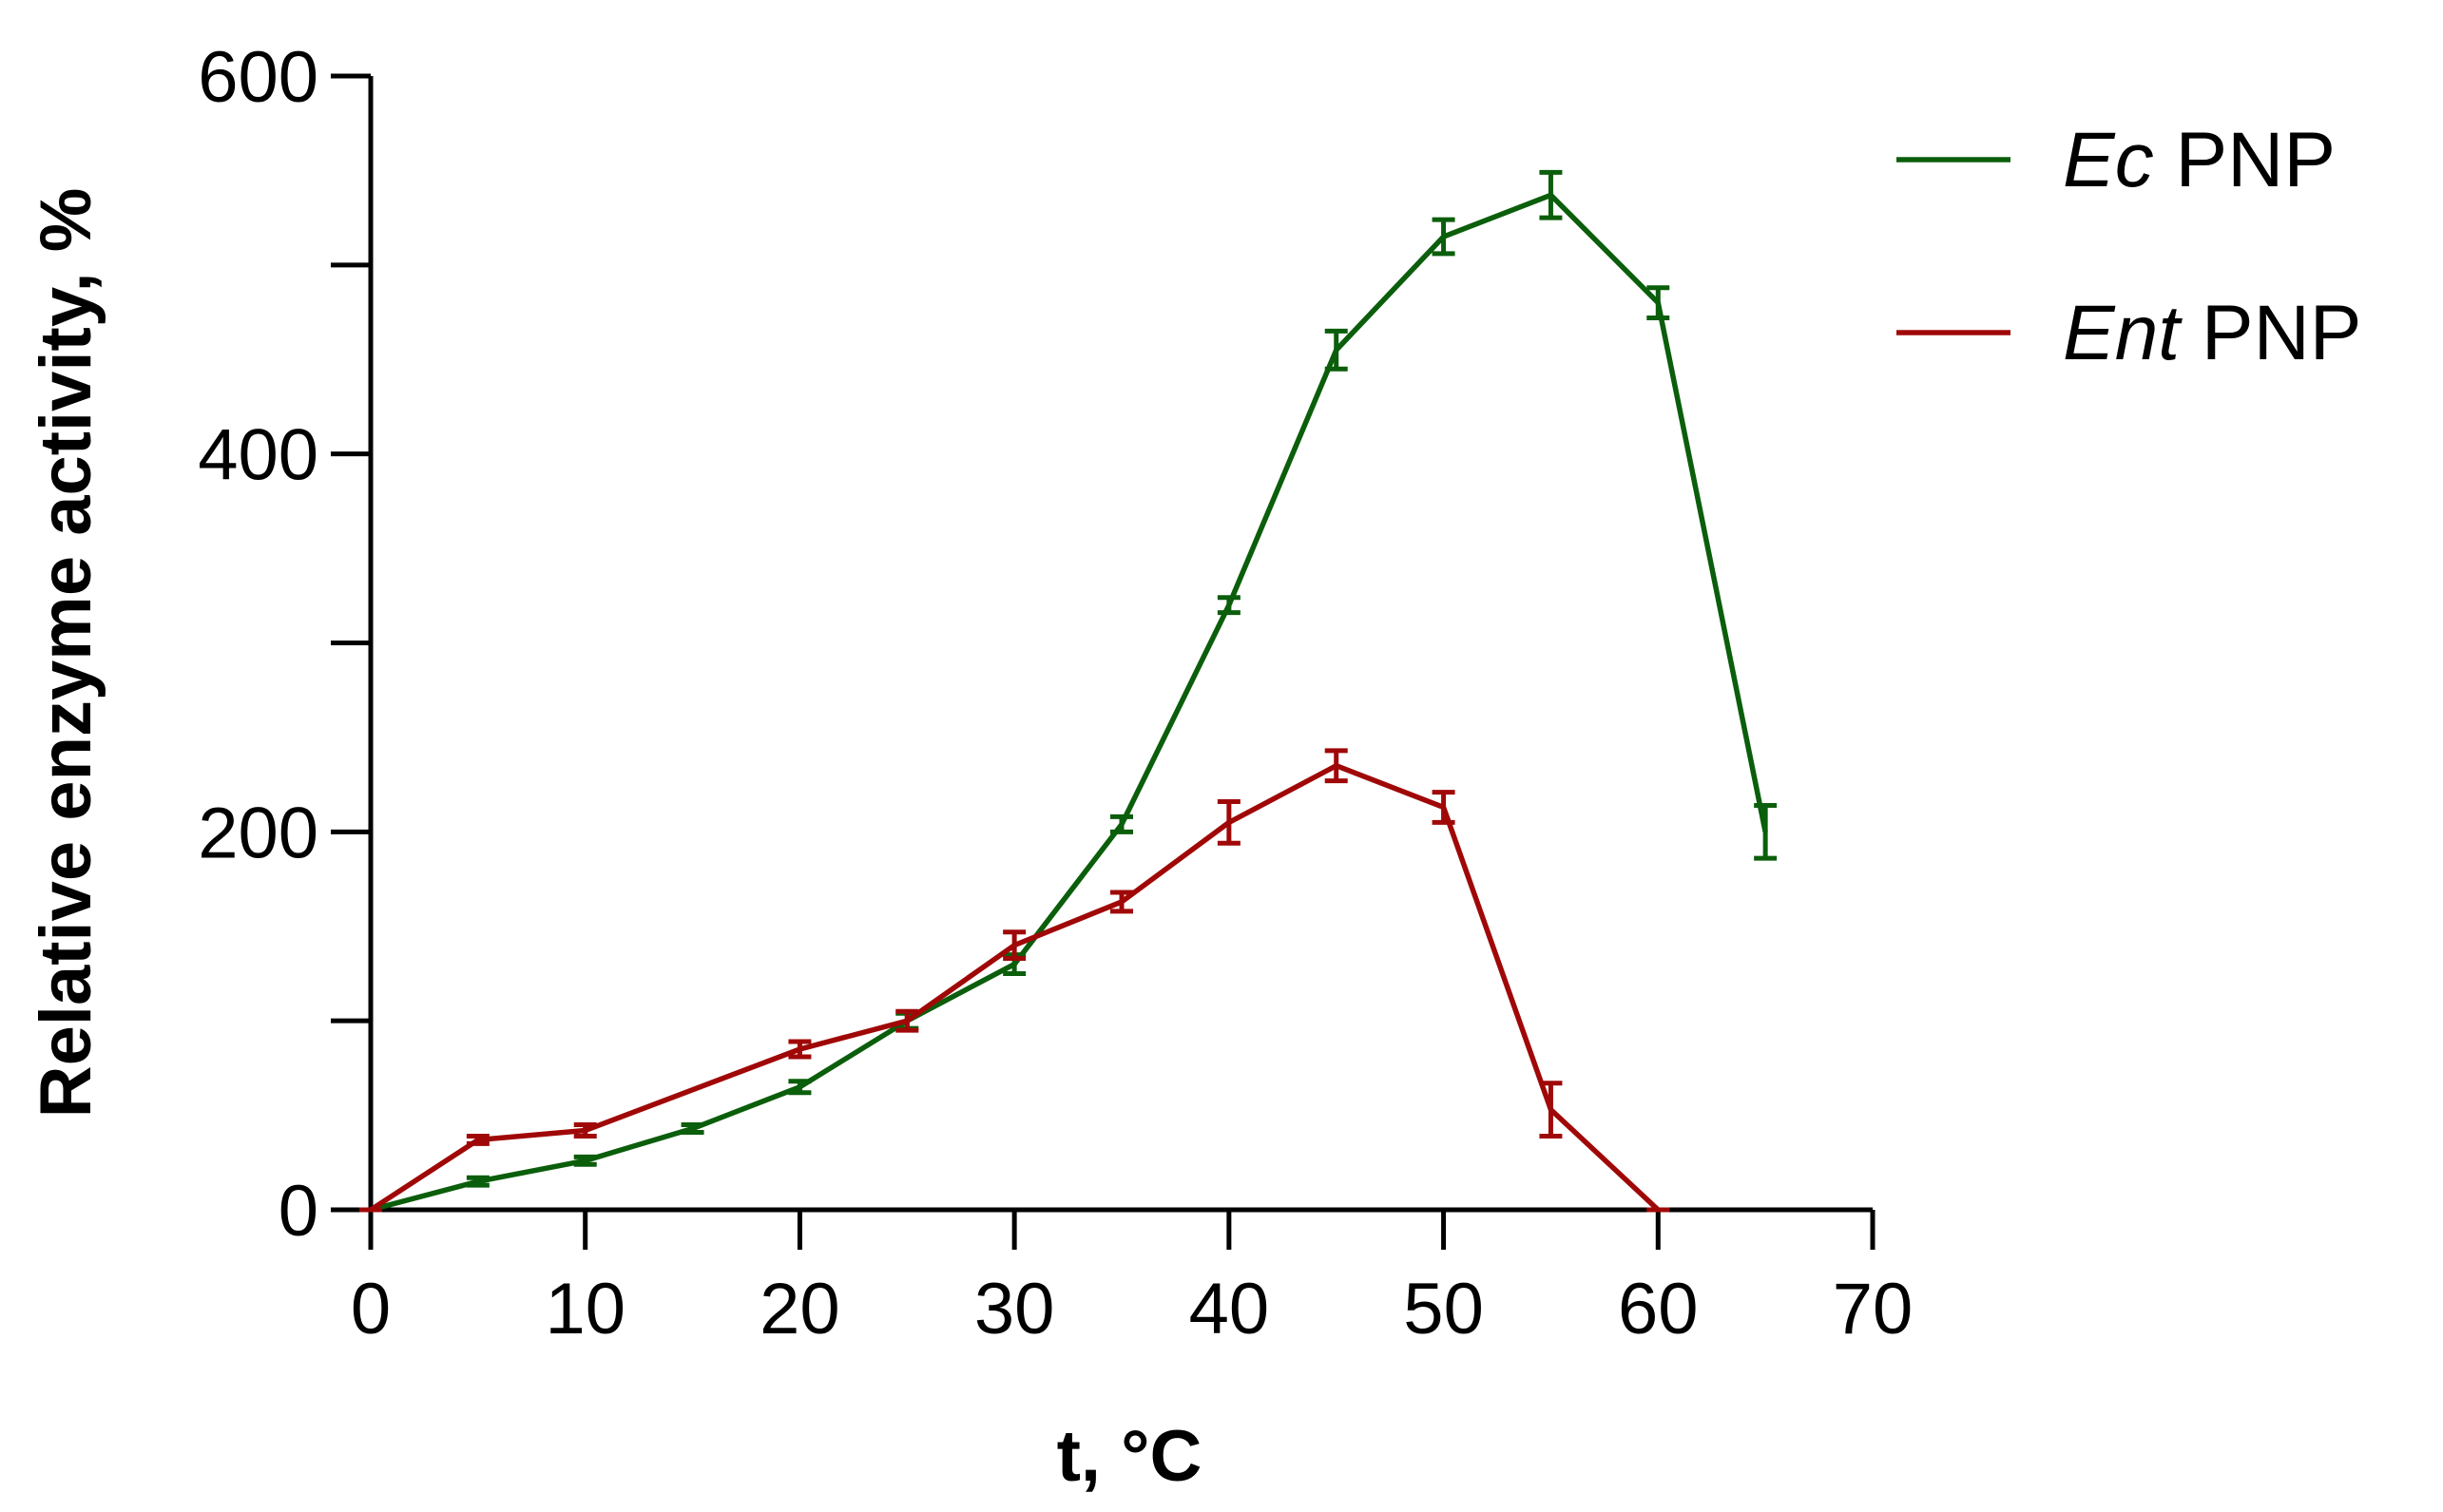 This screenshot has width=2443, height=1512. I want to click on y-tick-label: 600, so click(258, 77).